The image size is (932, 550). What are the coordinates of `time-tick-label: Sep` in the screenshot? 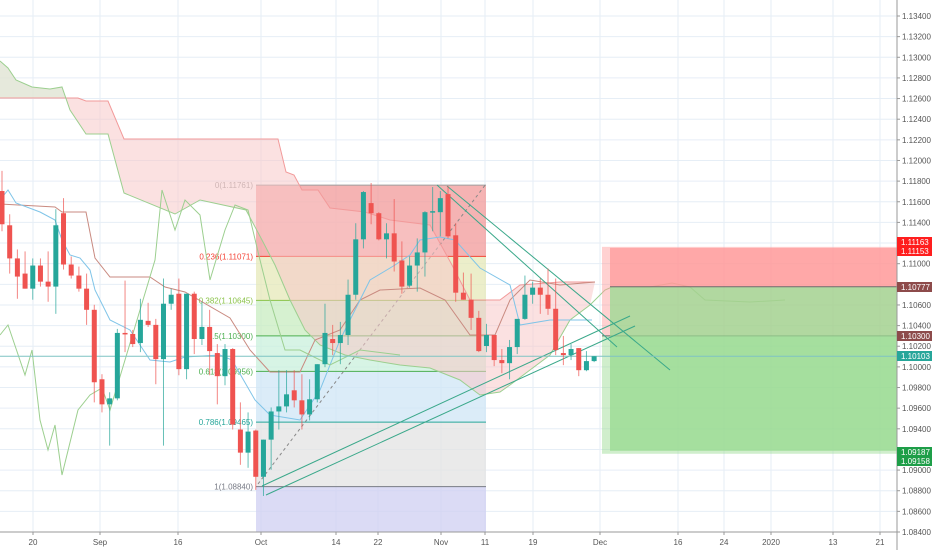 It's located at (100, 542).